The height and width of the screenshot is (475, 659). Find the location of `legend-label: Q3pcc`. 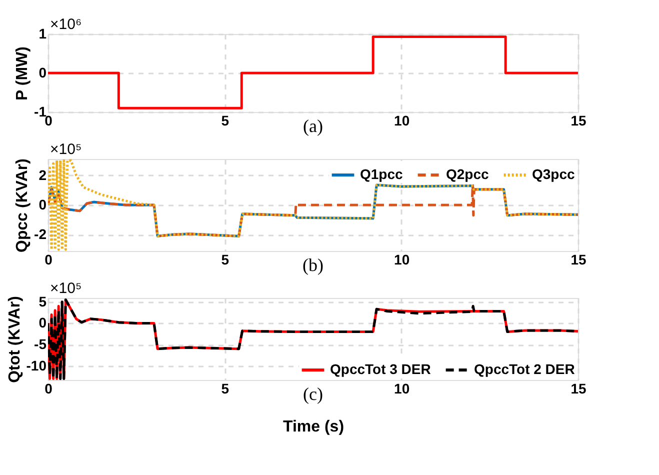

legend-label: Q3pcc is located at coordinates (554, 174).